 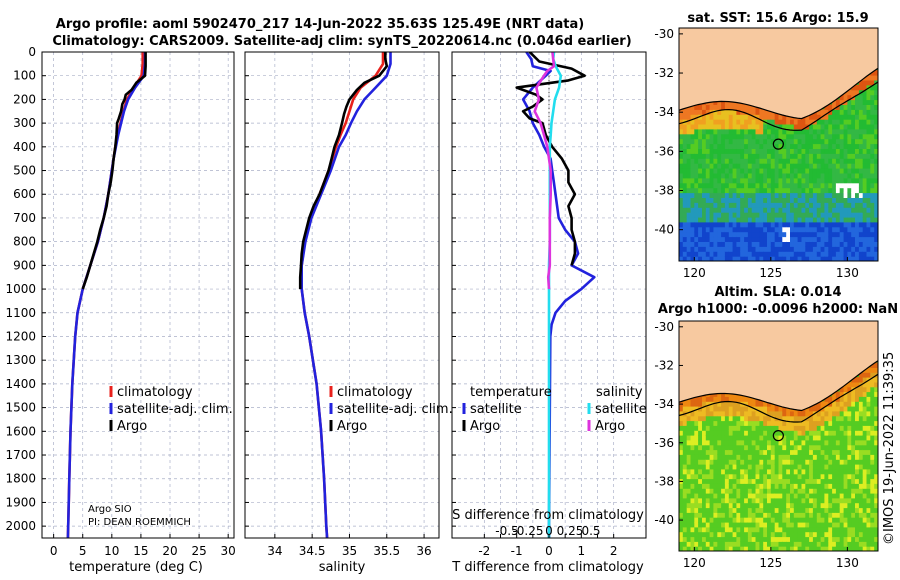 I want to click on series-line-salinity-argo, so click(x=544, y=171).